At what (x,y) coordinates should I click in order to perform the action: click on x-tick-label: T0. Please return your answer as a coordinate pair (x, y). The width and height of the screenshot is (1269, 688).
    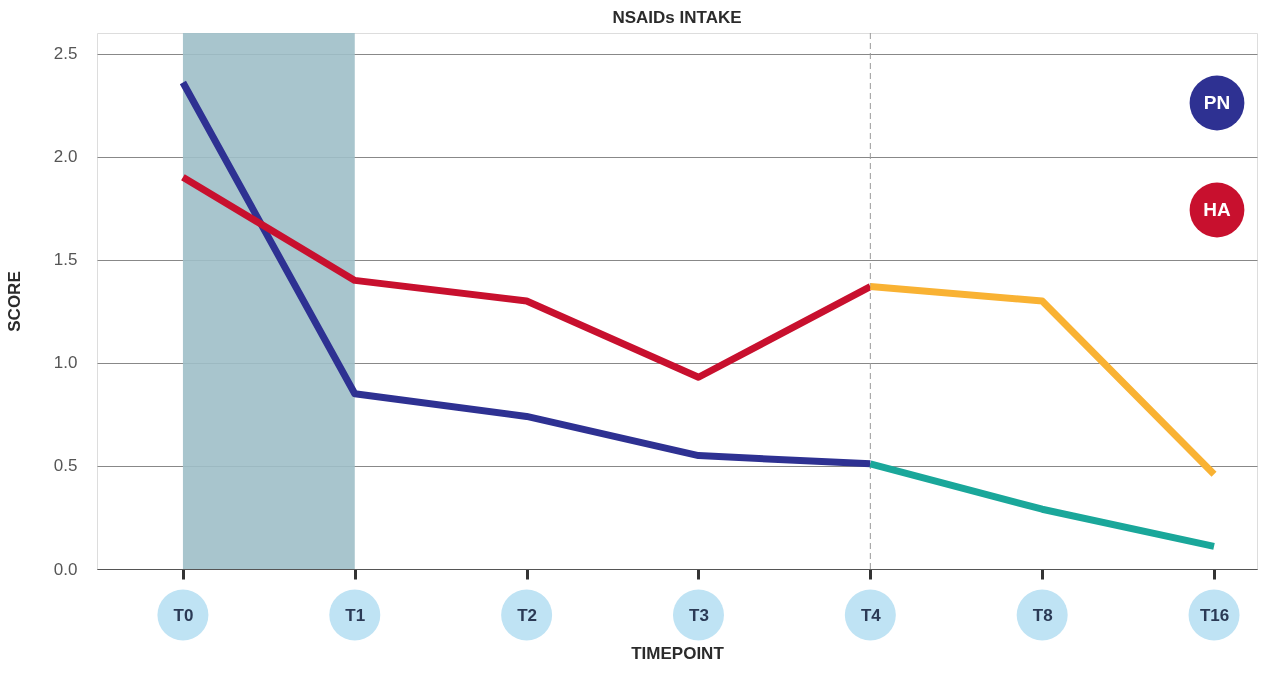
    Looking at the image, I should click on (183, 615).